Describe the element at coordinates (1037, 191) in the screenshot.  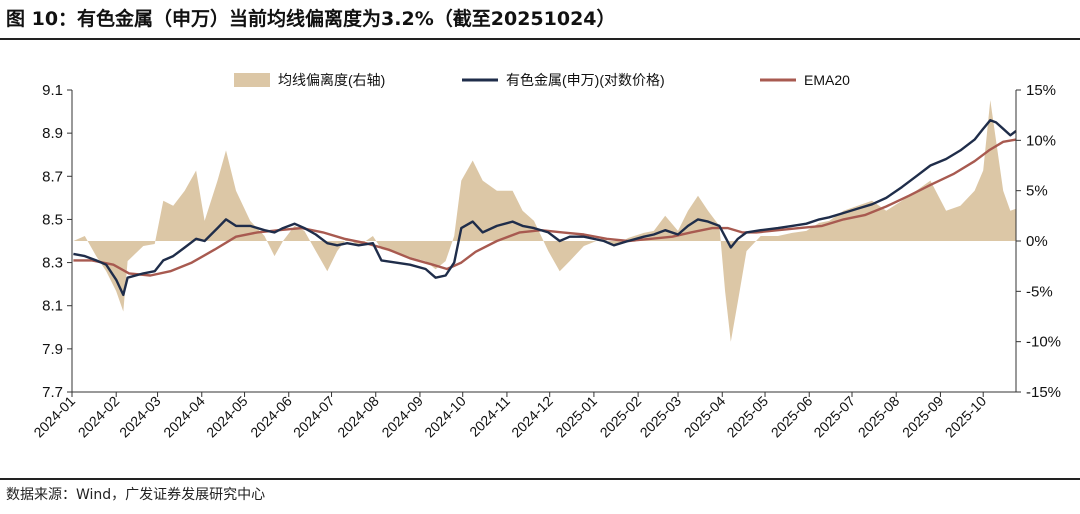
I see `y-right-tick-label: 5%` at that location.